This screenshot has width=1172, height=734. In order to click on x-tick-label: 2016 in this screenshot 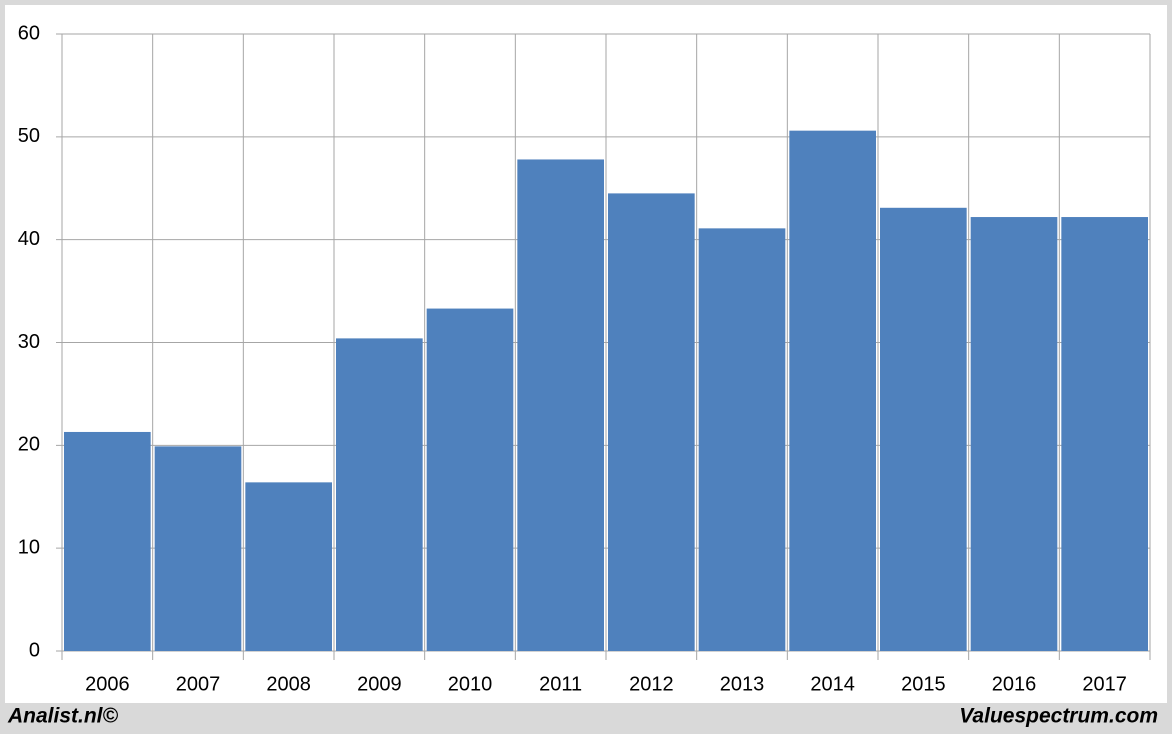, I will do `click(1014, 684)`.